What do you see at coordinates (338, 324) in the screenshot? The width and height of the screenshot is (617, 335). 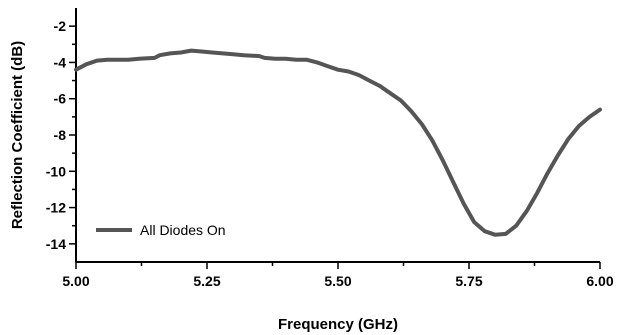 I see `x-axis-title: Frequency (GHz)` at bounding box center [338, 324].